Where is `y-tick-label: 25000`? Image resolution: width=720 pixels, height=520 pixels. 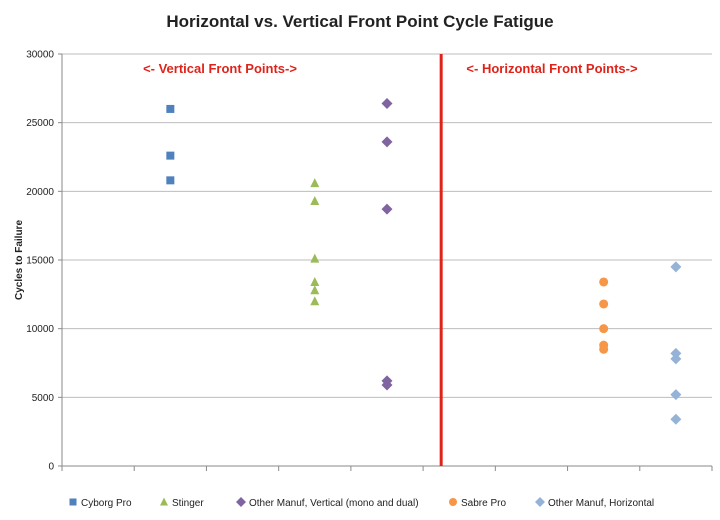 y-tick-label: 25000 is located at coordinates (40, 123).